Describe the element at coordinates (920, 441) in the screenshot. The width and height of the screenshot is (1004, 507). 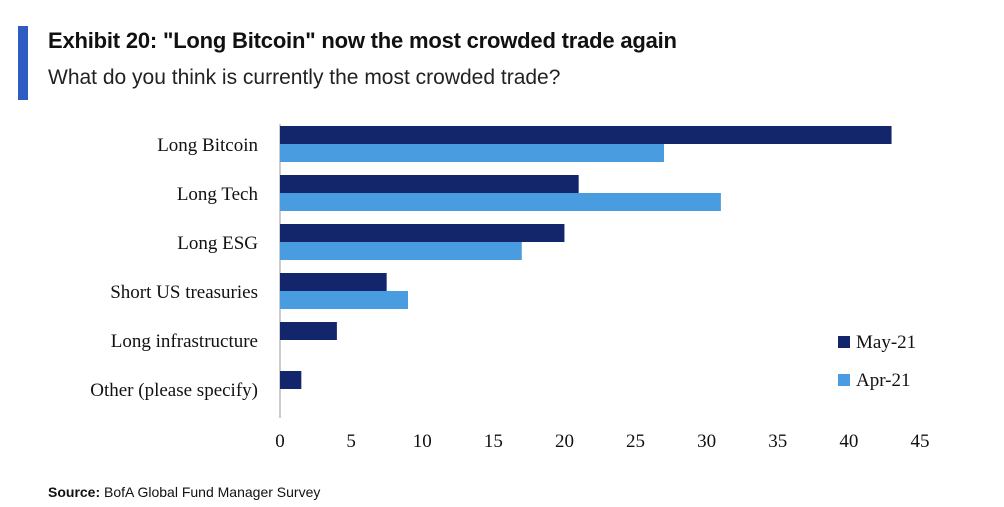
I see `x-tick-label: 45` at that location.